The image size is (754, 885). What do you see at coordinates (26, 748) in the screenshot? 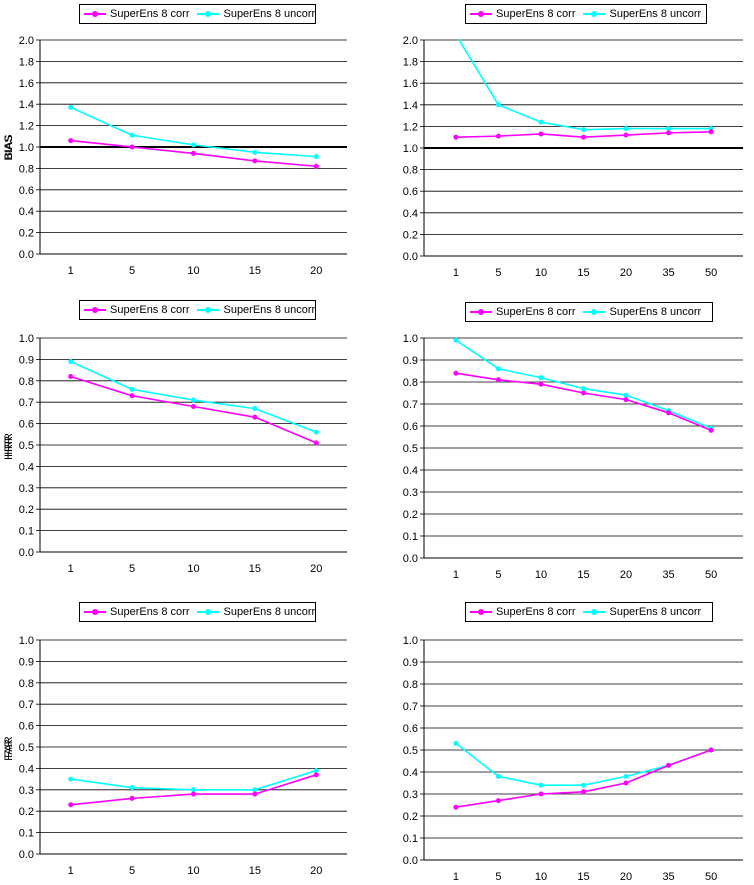
I see `y-tick-label: 0.5` at bounding box center [26, 748].